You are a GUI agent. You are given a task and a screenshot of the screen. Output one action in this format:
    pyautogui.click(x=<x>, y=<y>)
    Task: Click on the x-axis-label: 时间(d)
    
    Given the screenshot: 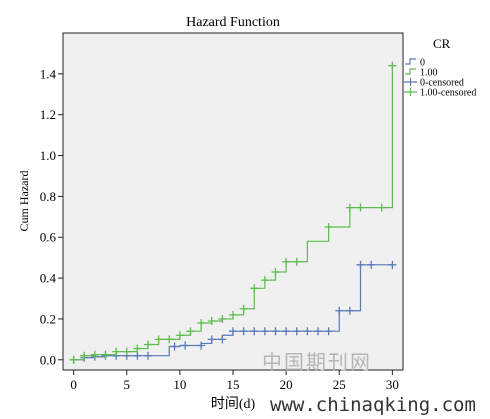 What is the action you would take?
    pyautogui.click(x=233, y=404)
    